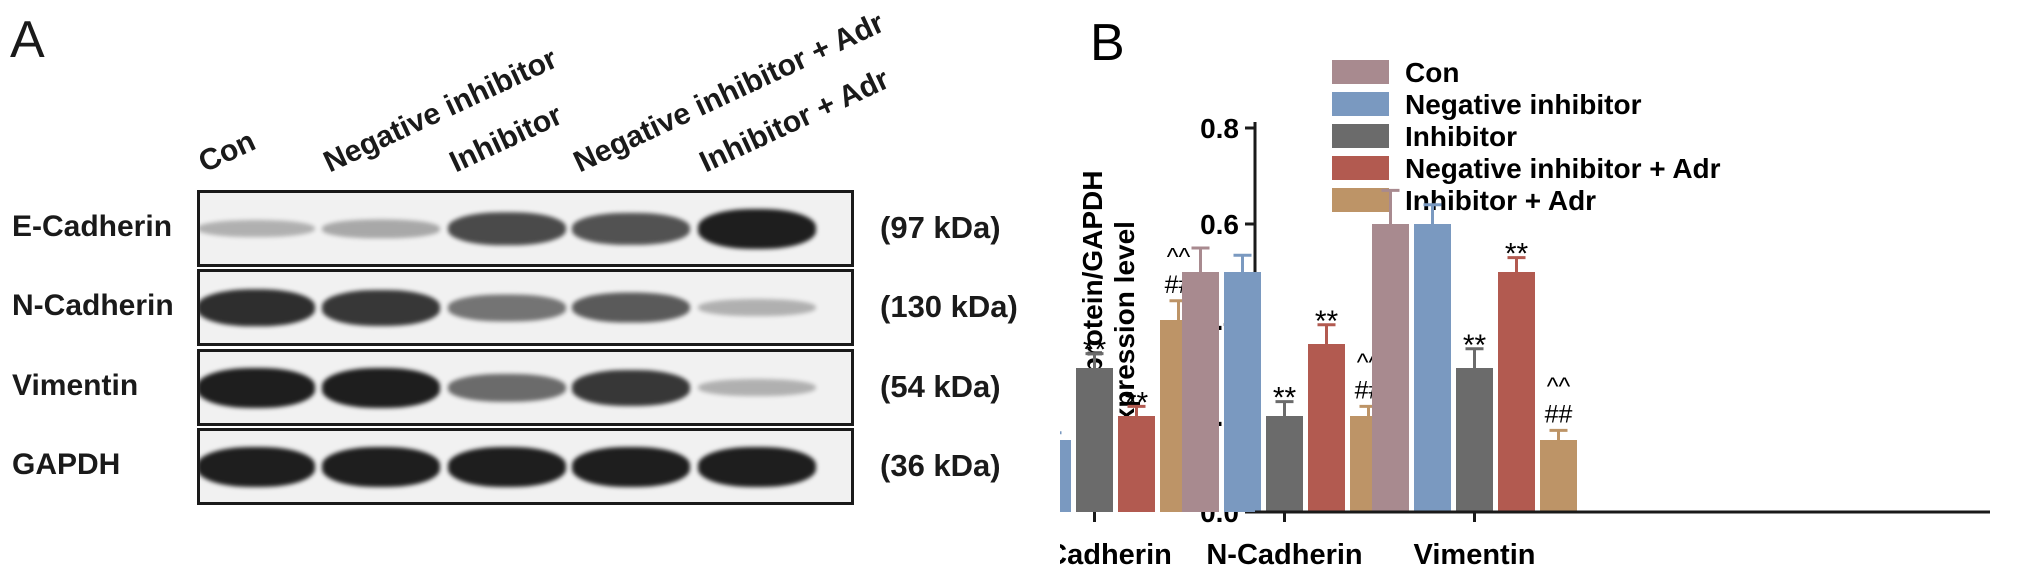 The width and height of the screenshot is (2031, 581). What do you see at coordinates (1124, 330) in the screenshot?
I see `y-axis-title-line: expression level` at bounding box center [1124, 330].